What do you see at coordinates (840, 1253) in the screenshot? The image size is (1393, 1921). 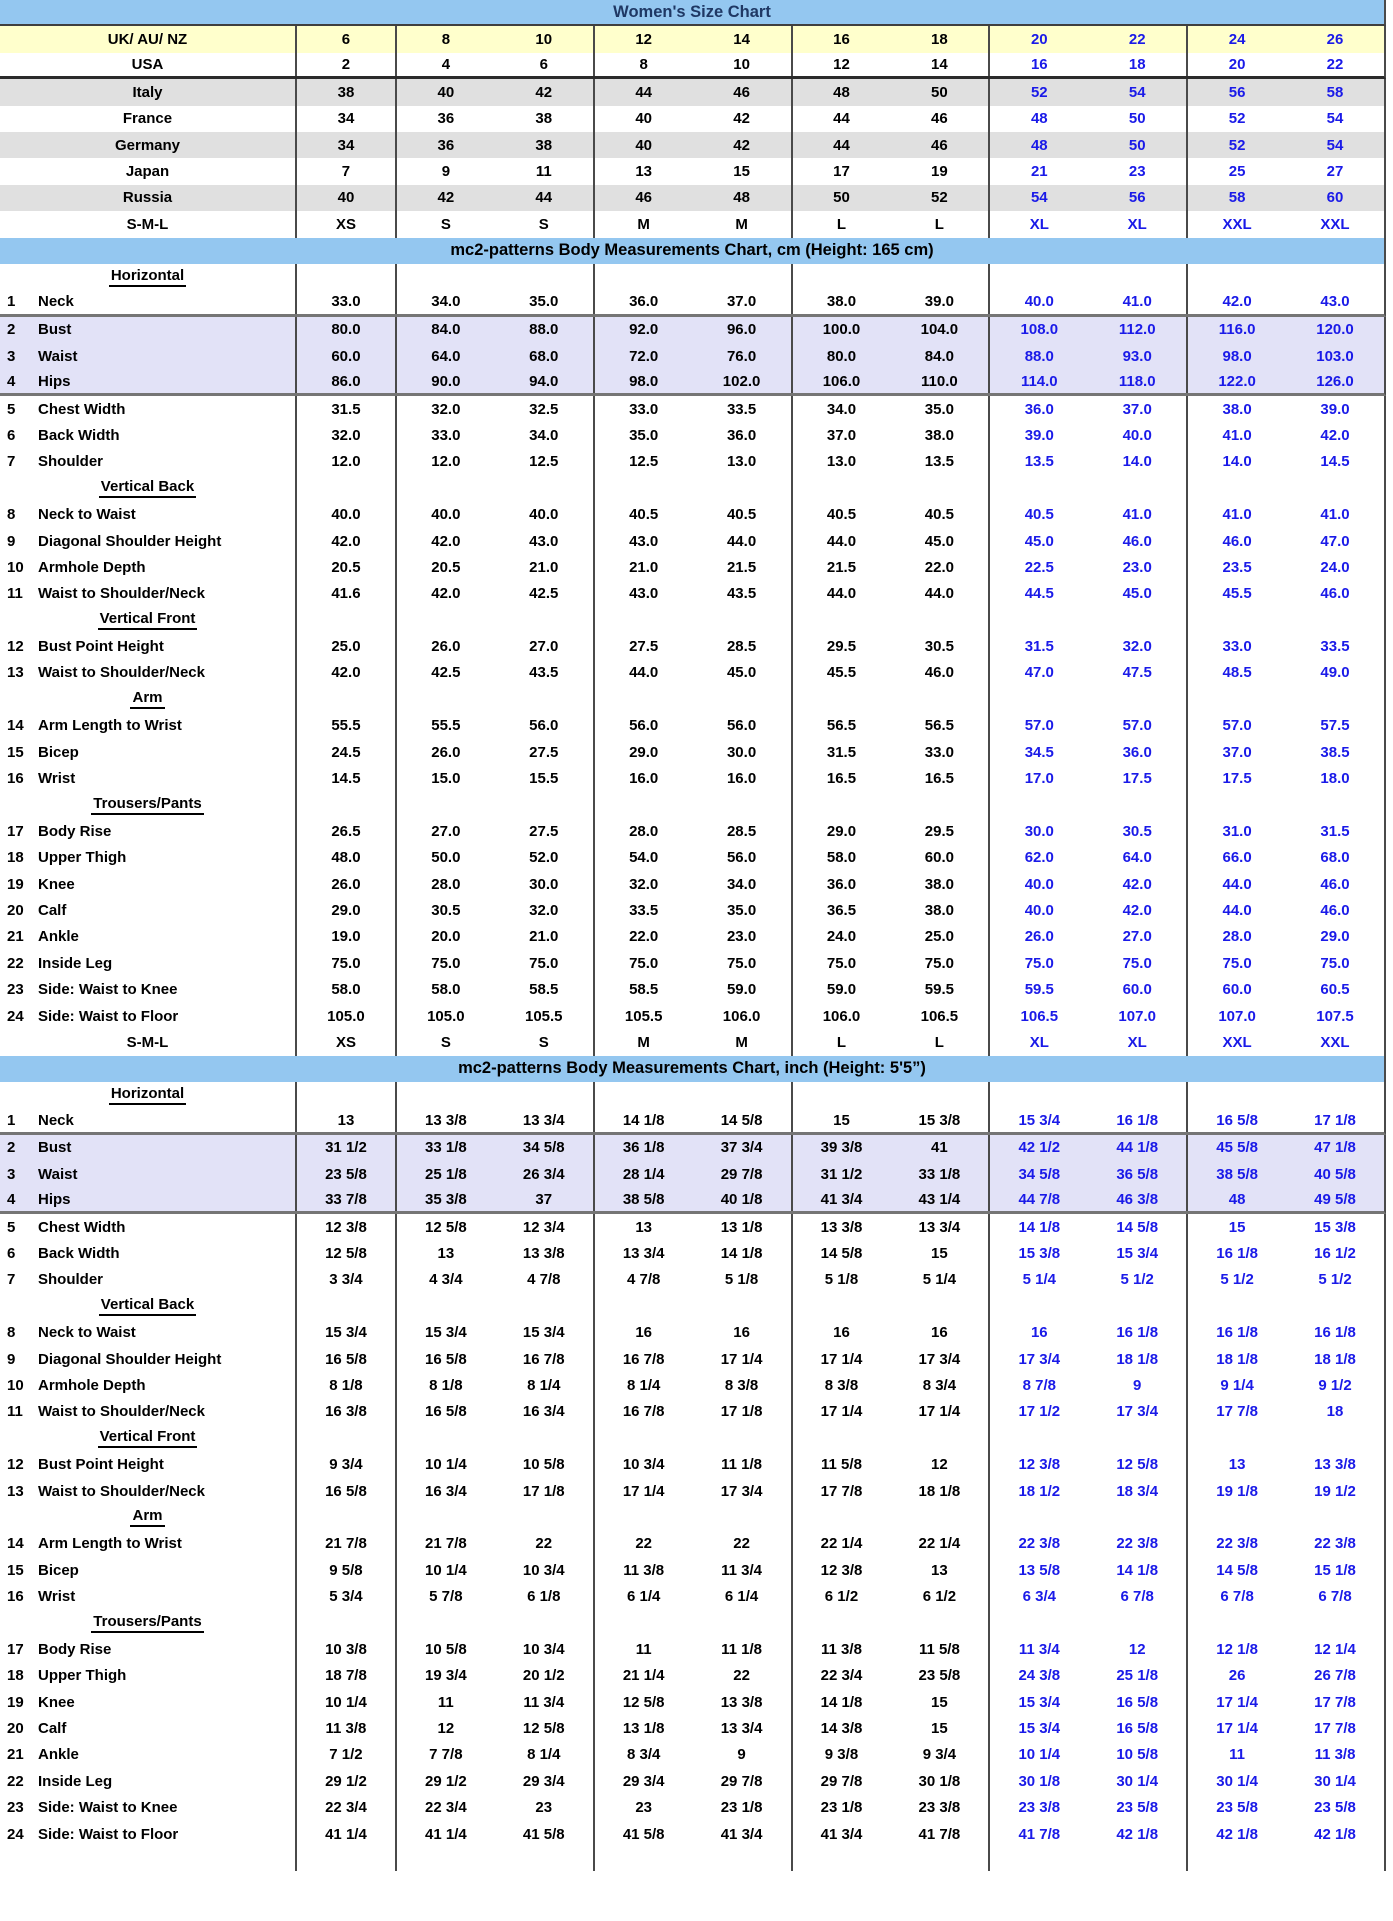 I see `value-cell: 14 5/8` at bounding box center [840, 1253].